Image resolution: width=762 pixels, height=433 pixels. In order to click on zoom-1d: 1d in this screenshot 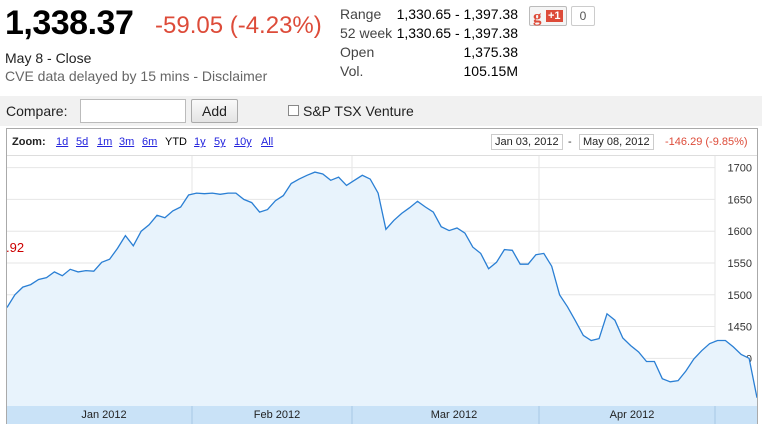, I will do `click(62, 142)`.